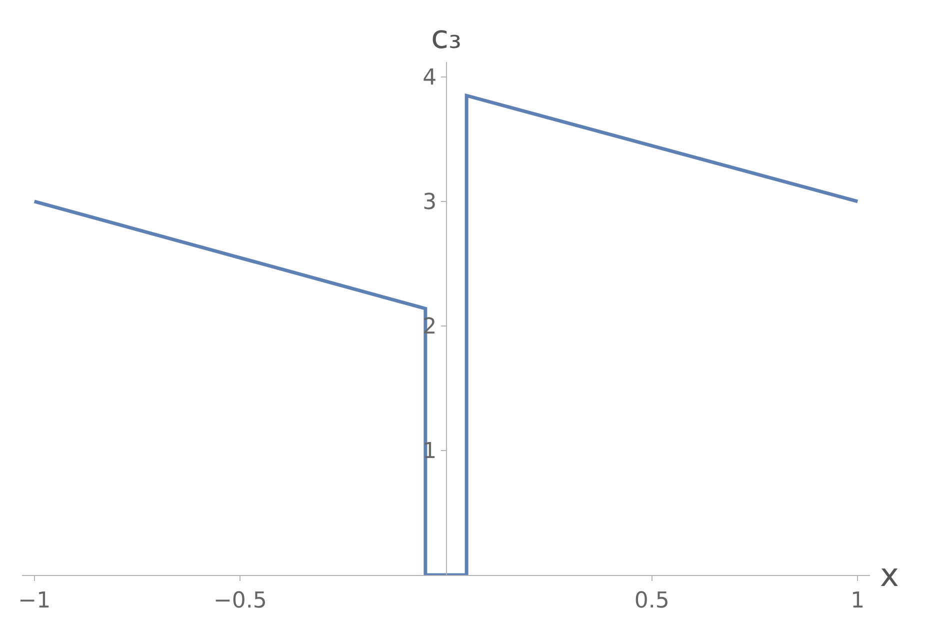 This screenshot has height=625, width=930. Describe the element at coordinates (857, 601) in the screenshot. I see `x-tick-label: 1` at that location.